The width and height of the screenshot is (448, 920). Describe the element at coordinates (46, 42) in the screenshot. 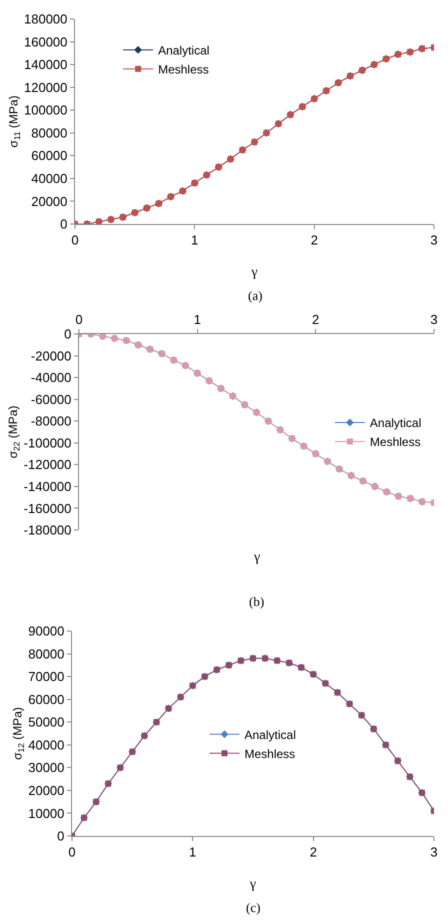

I see `y-tick-label: 160000` at that location.